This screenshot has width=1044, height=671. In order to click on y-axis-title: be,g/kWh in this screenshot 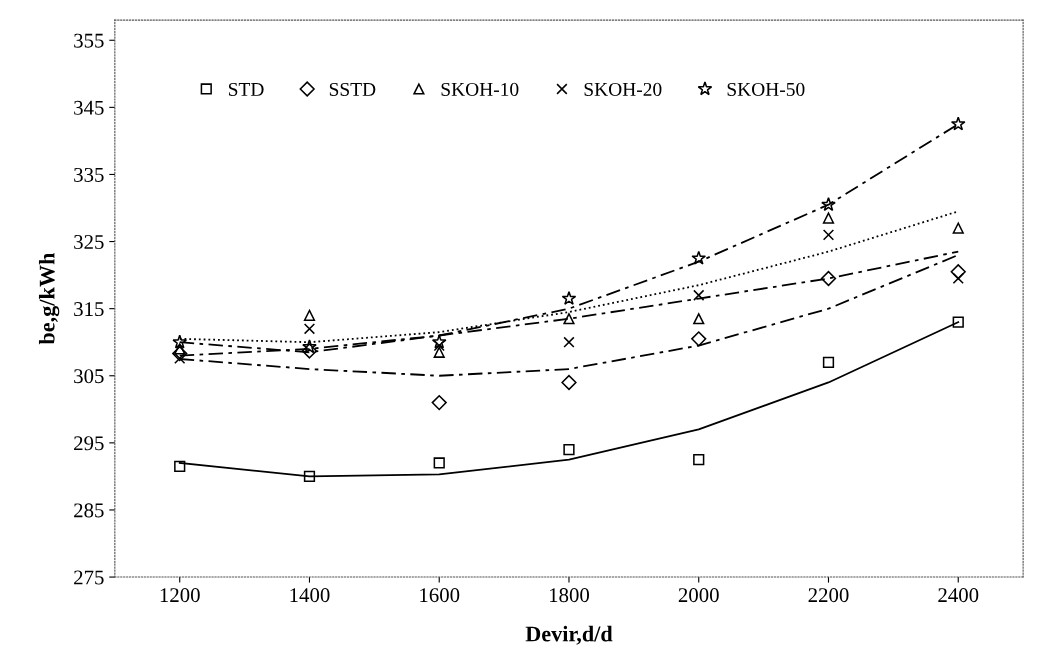, I will do `click(49, 298)`.